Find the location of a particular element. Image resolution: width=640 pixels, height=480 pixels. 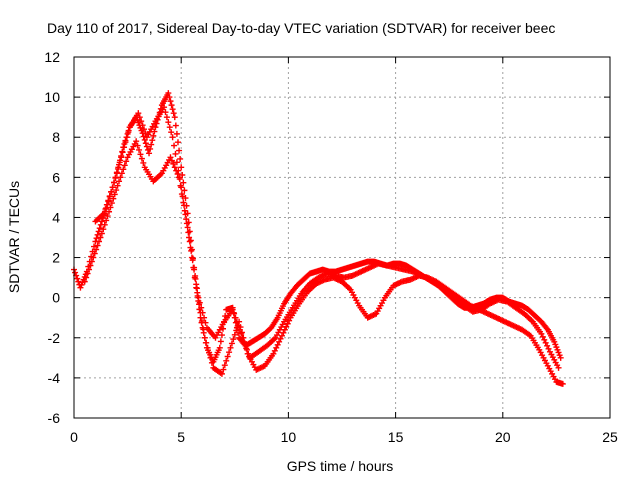

y-tick-label: -4 is located at coordinates (54, 378).